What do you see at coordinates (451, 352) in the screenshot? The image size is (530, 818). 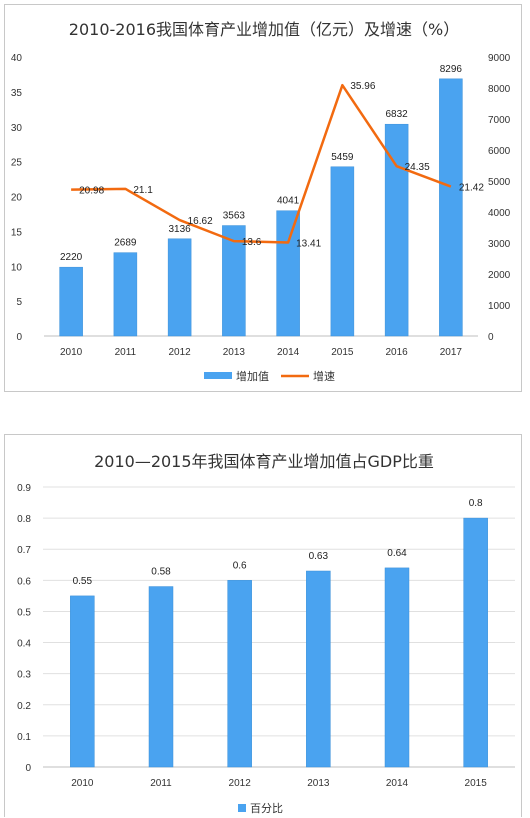 I see `x-tick-label: 2017` at bounding box center [451, 352].